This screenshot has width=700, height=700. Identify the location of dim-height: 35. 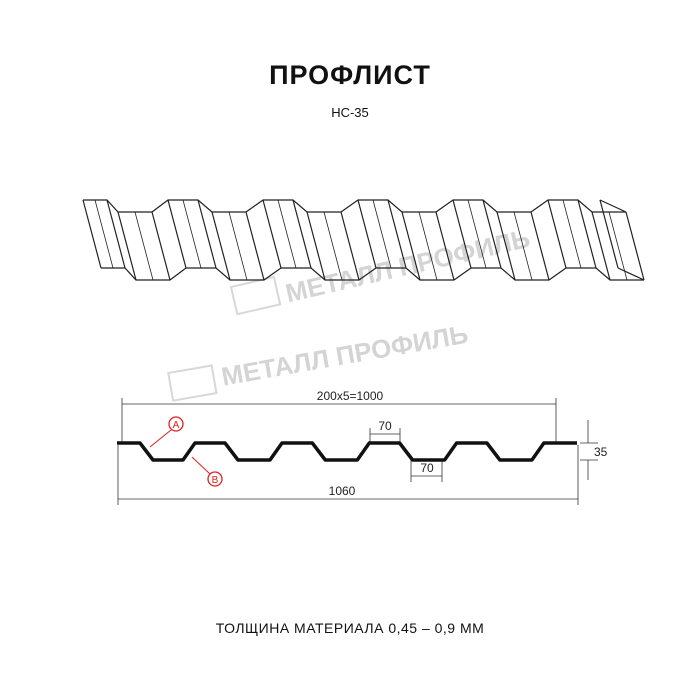
(601, 452).